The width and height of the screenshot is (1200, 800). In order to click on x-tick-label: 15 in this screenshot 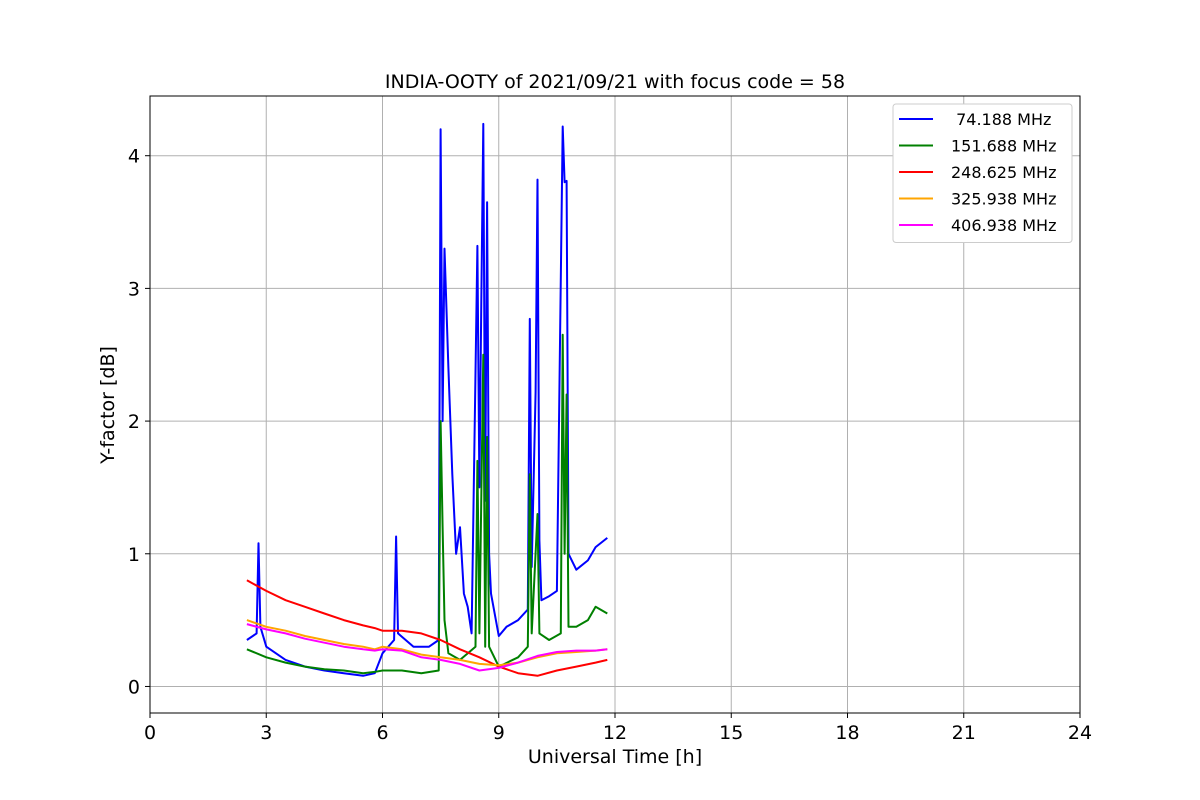, I will do `click(731, 733)`.